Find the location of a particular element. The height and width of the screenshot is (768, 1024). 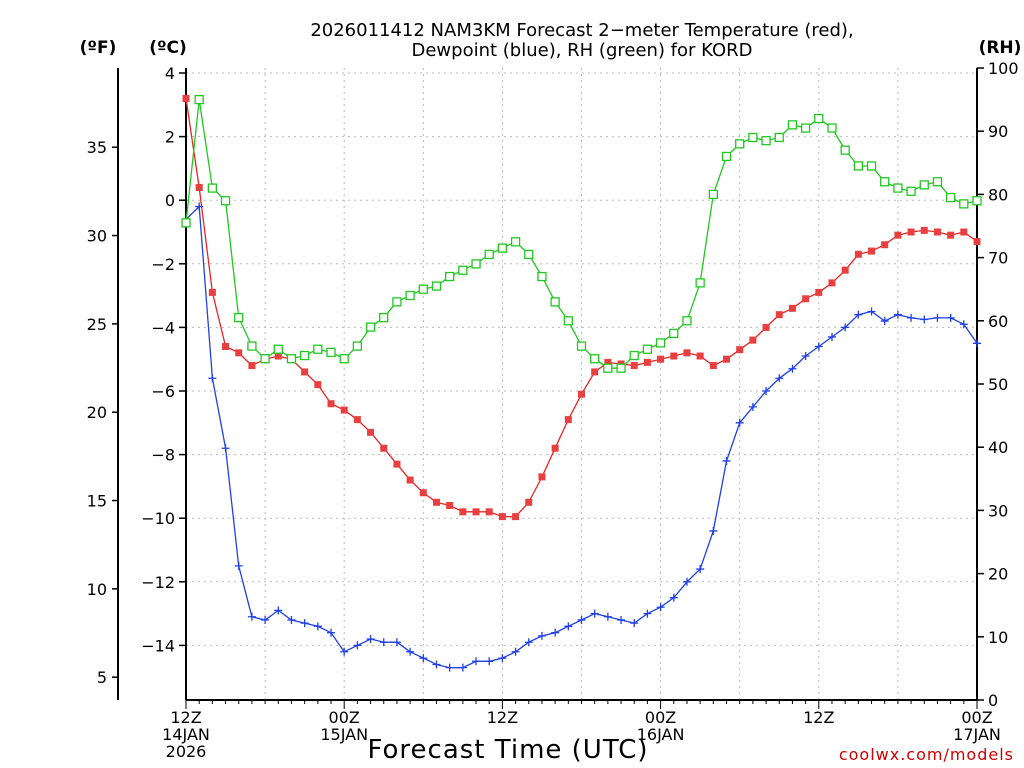

rh-tick-label: 20 is located at coordinates (998, 574).